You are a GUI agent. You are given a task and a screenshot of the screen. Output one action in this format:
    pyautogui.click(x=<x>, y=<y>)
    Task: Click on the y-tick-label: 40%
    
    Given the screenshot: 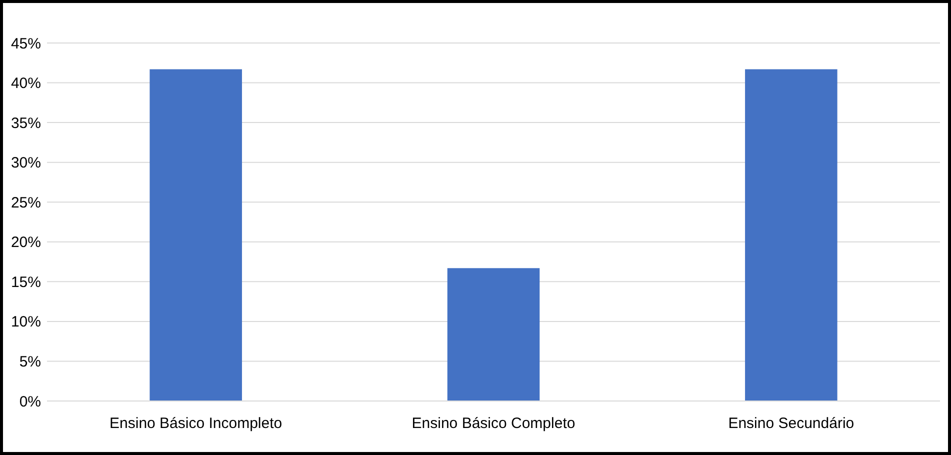 What is the action you would take?
    pyautogui.click(x=25, y=83)
    